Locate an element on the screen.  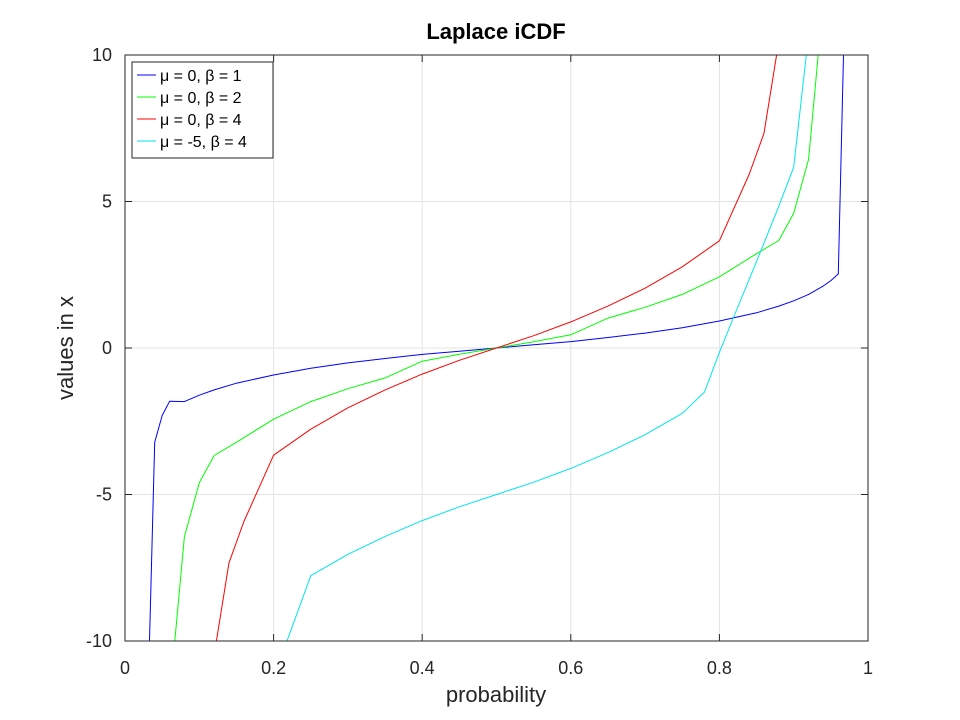
y-tick-label: -5 is located at coordinates (104, 495).